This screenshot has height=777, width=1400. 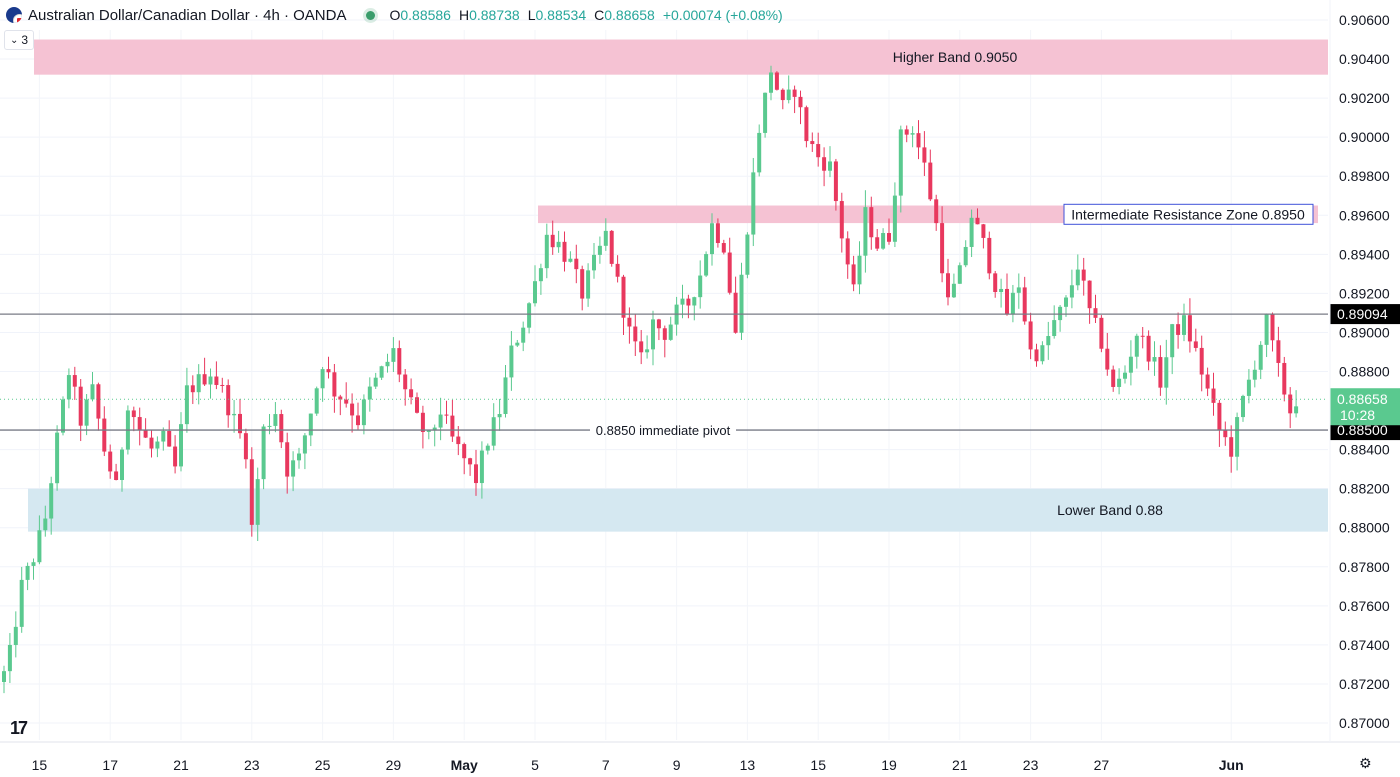 What do you see at coordinates (678, 510) in the screenshot?
I see `support-zone` at bounding box center [678, 510].